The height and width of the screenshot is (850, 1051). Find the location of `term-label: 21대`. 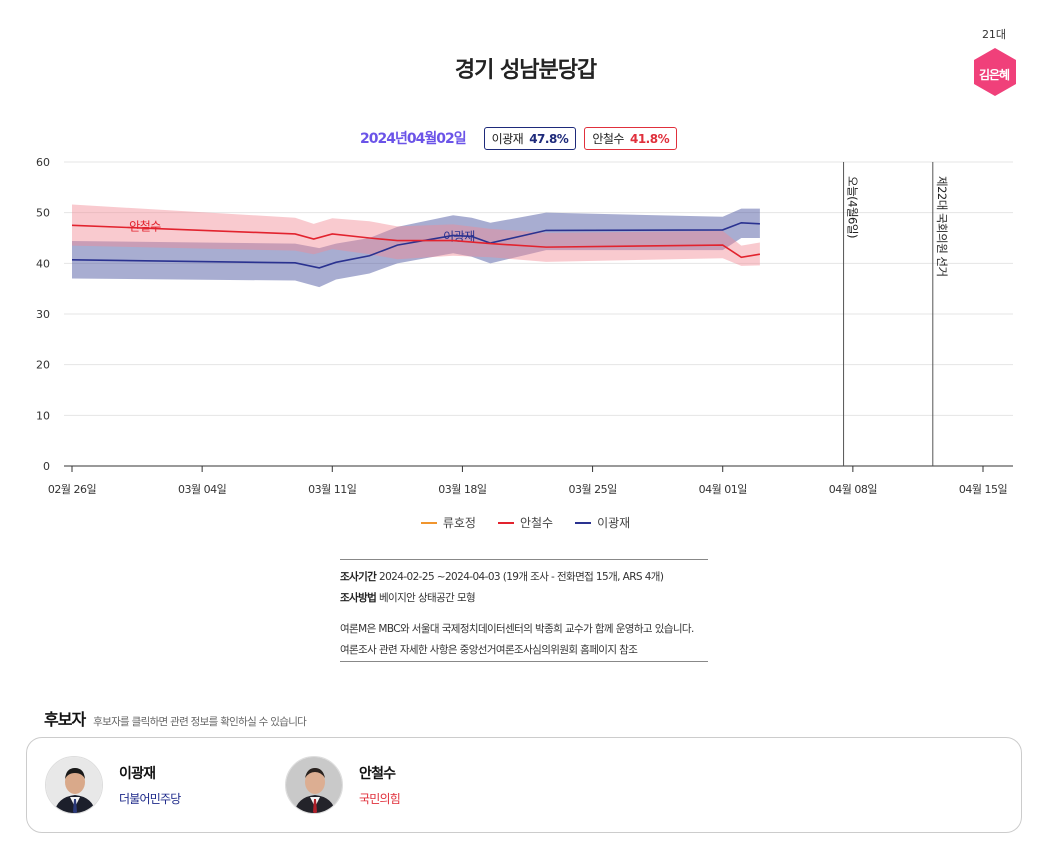

term-label: 21대 is located at coordinates (994, 34).